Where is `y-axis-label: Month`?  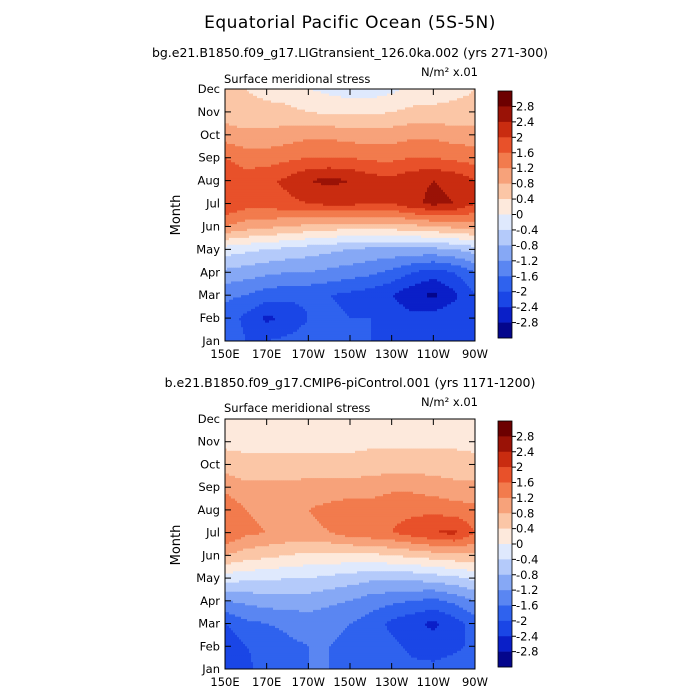
y-axis-label: Month is located at coordinates (176, 215).